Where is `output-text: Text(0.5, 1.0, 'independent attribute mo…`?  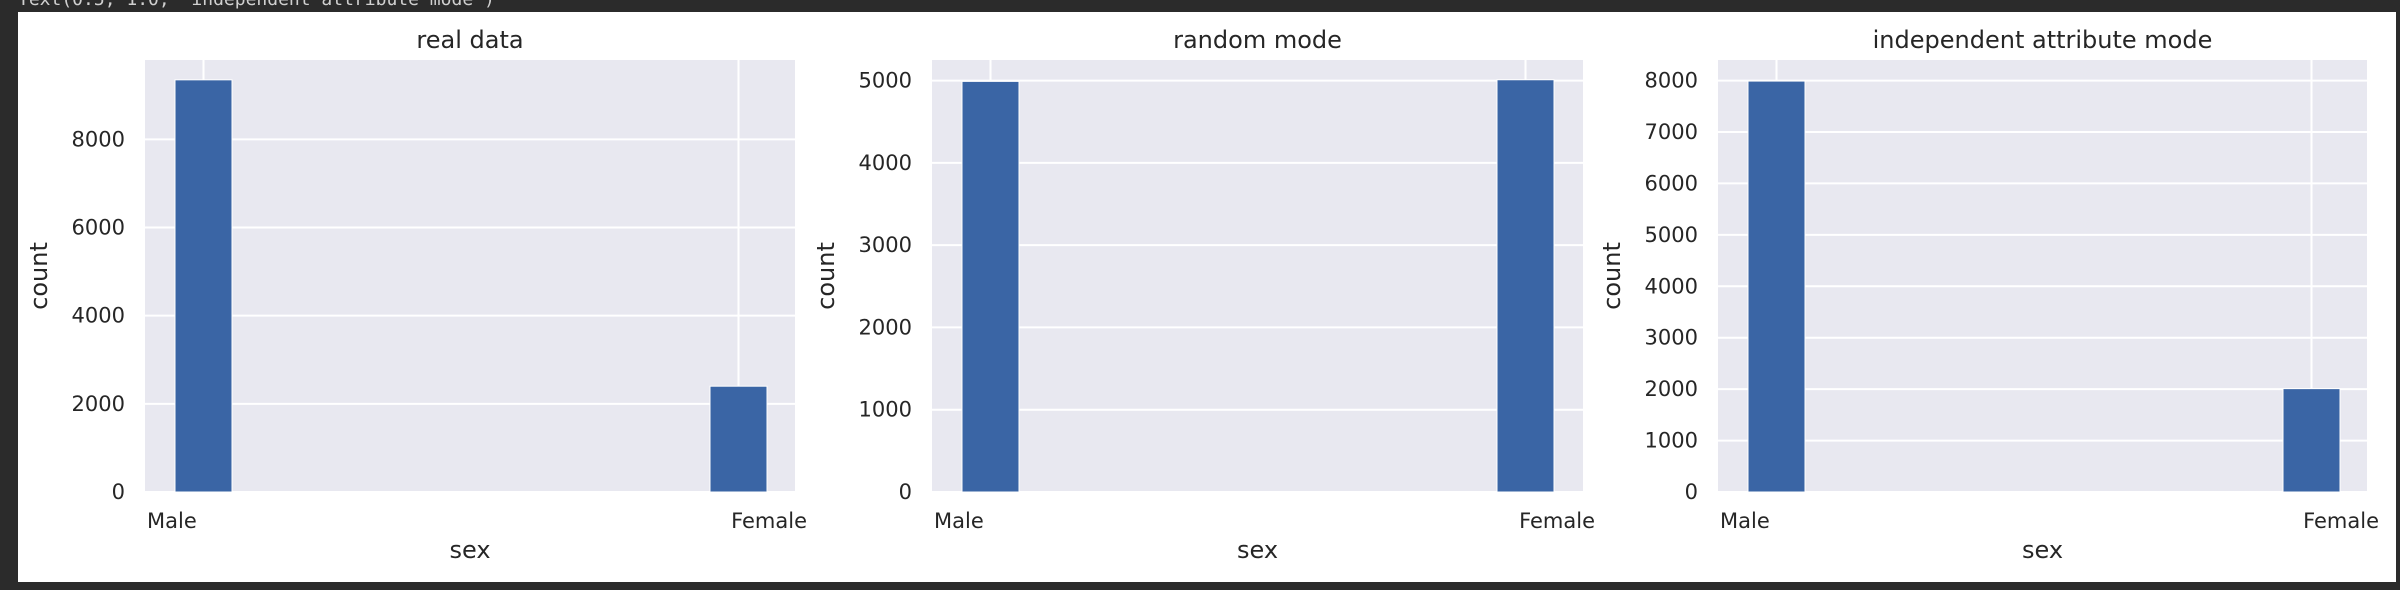
output-text: Text(0.5, 1.0, 'independent attribute mo… is located at coordinates (256, 5).